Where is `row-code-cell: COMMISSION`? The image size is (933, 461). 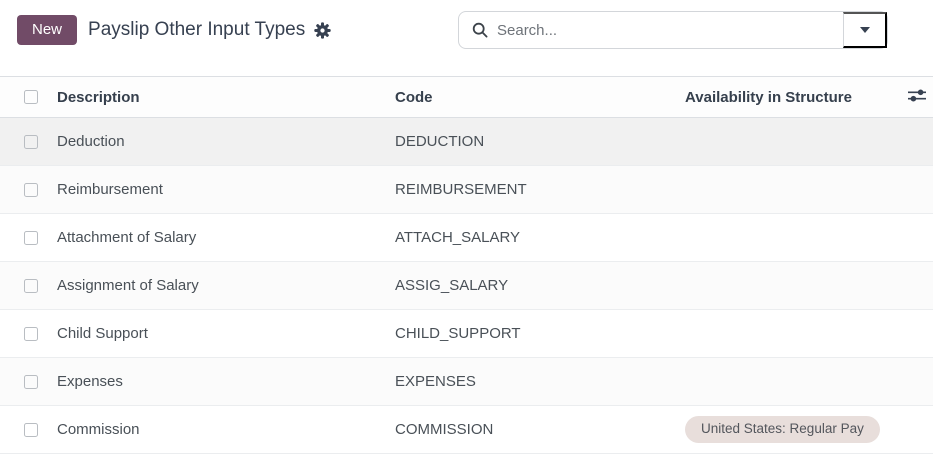 row-code-cell: COMMISSION is located at coordinates (540, 429).